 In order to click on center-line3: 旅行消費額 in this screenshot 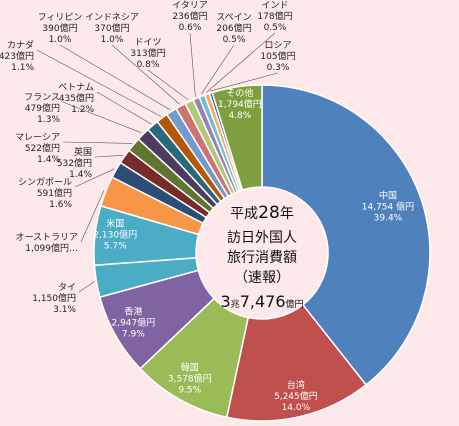, I will do `click(262, 258)`.